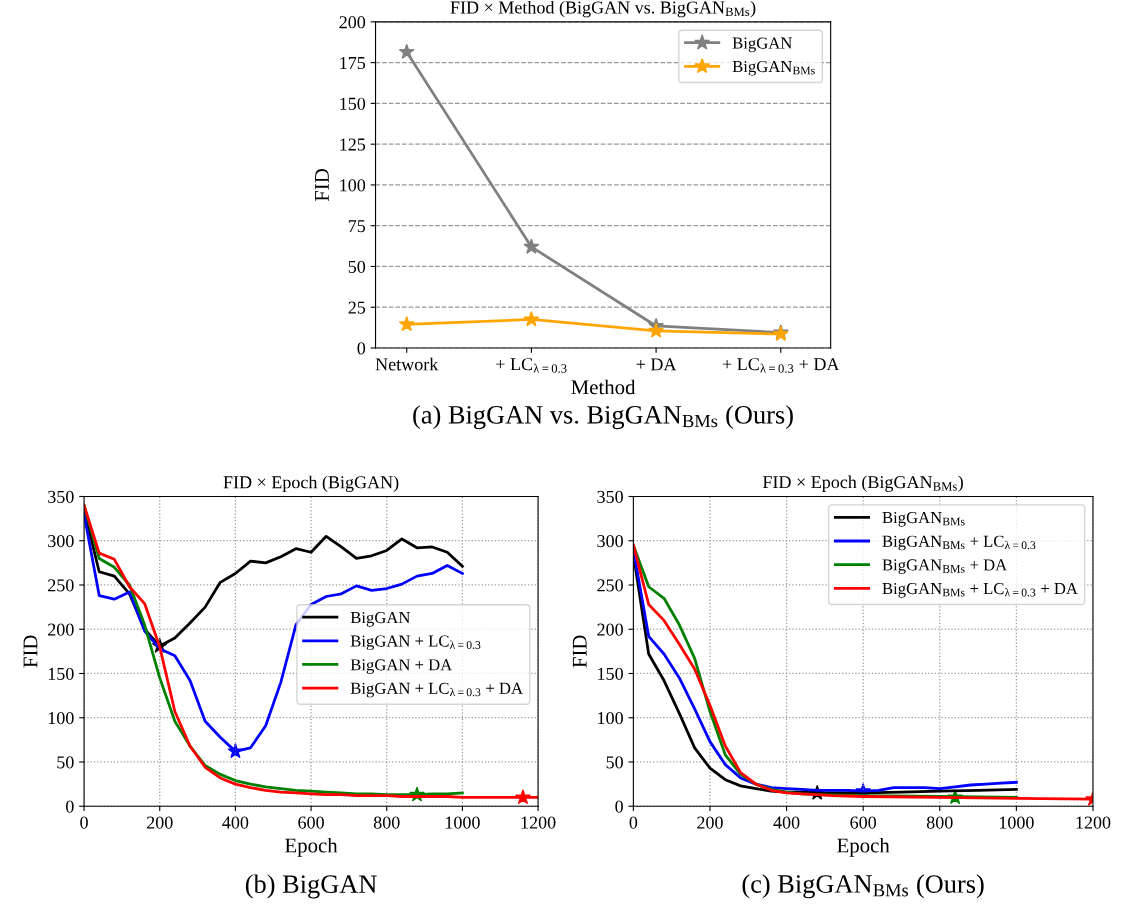 The image size is (1121, 911). Describe the element at coordinates (603, 417) in the screenshot. I see `text: (a) BigGAN vs. BigGAN$_{BMs}$ (Ours)` at that location.